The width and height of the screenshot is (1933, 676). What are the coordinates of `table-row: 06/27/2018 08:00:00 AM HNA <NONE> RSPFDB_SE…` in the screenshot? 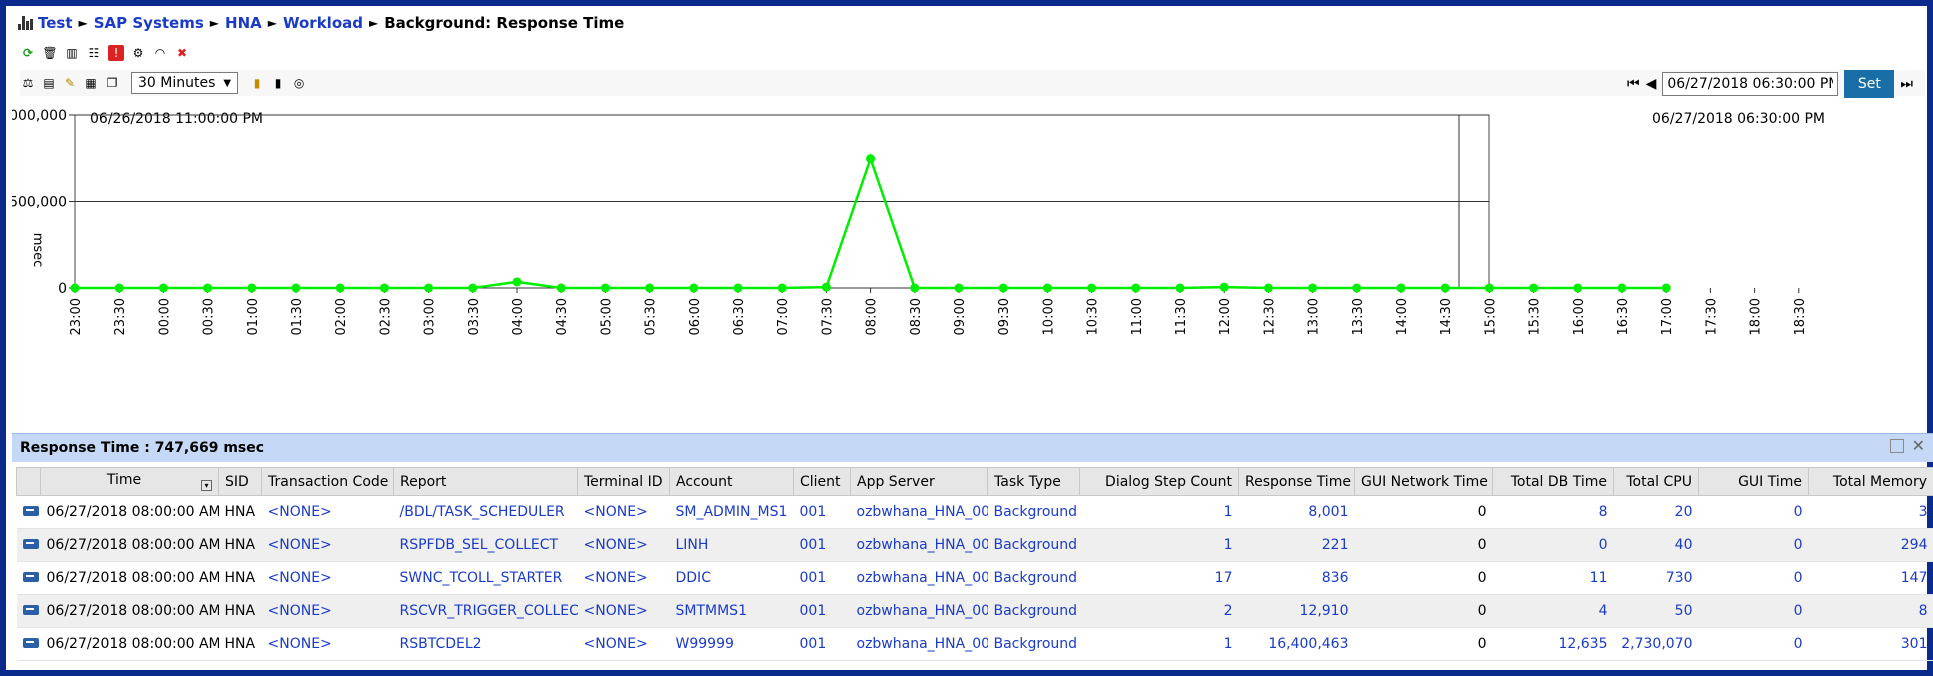 It's located at (974, 545).